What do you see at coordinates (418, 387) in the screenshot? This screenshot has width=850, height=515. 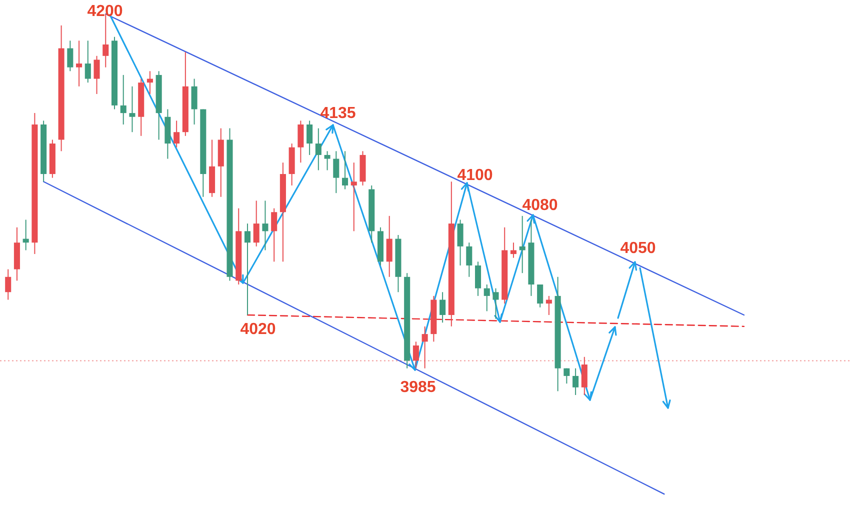 I see `annotation: 3985` at bounding box center [418, 387].